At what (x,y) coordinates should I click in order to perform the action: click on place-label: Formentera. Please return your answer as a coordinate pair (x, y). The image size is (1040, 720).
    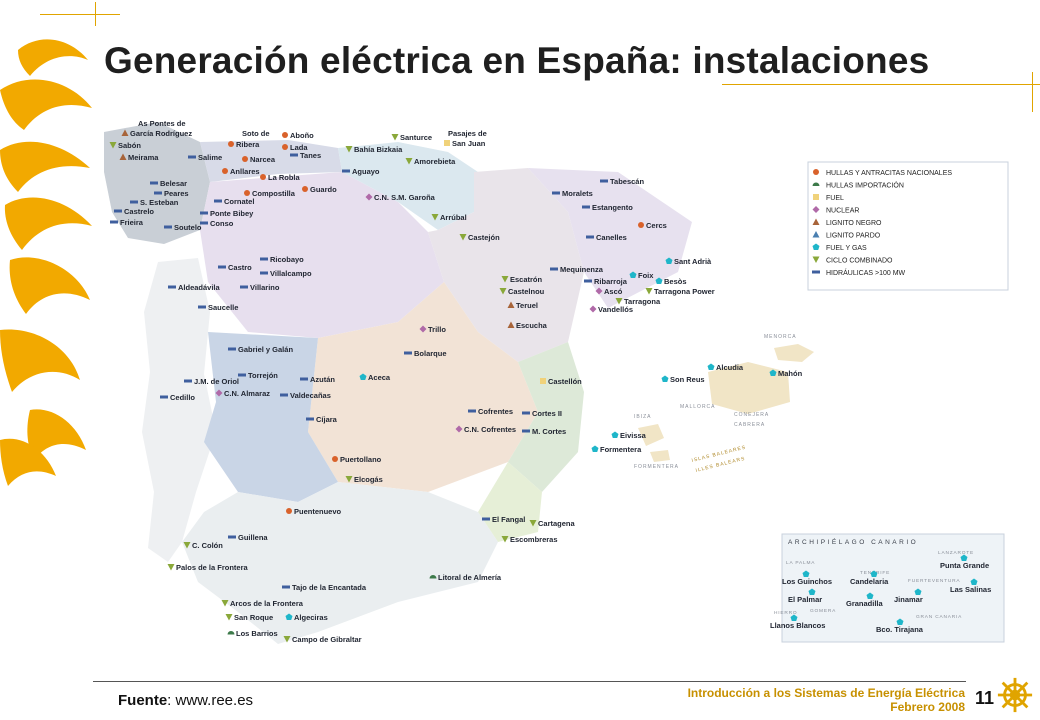
    Looking at the image, I should click on (621, 449).